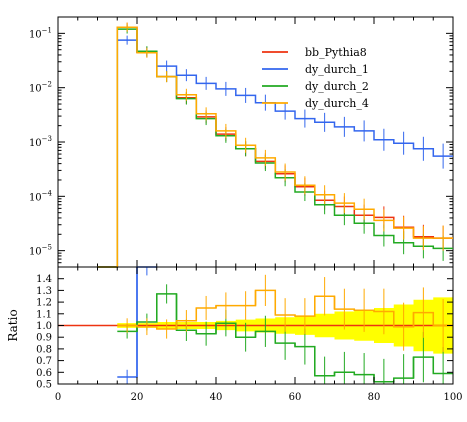 The height and width of the screenshot is (422, 467). Describe the element at coordinates (40, 251) in the screenshot. I see `y-tick-label: 10⁻⁵` at that location.